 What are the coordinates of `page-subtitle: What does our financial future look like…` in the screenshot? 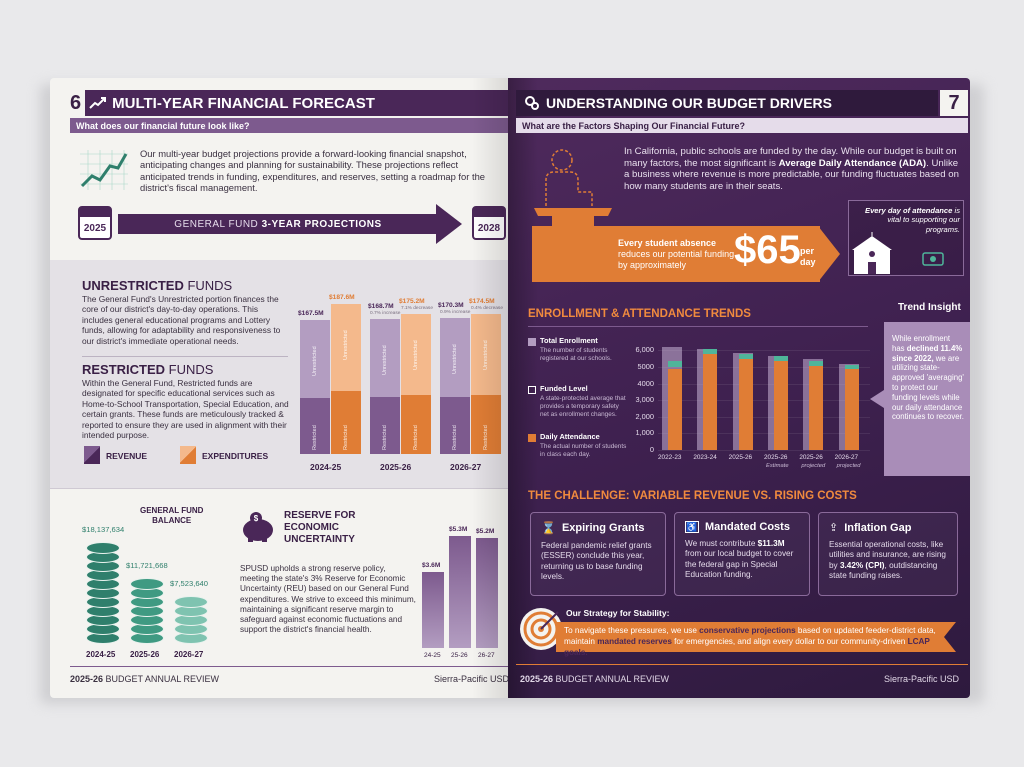 It's located at (291, 125).